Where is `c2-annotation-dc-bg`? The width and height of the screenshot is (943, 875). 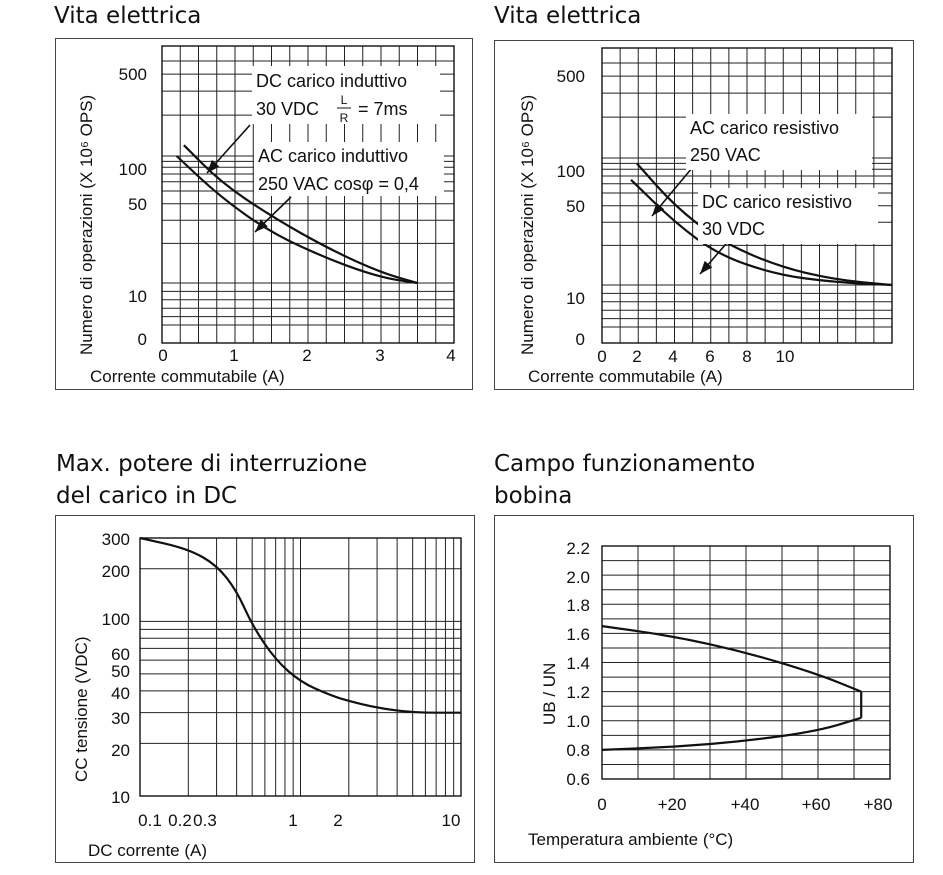 c2-annotation-dc-bg is located at coordinates (788, 216).